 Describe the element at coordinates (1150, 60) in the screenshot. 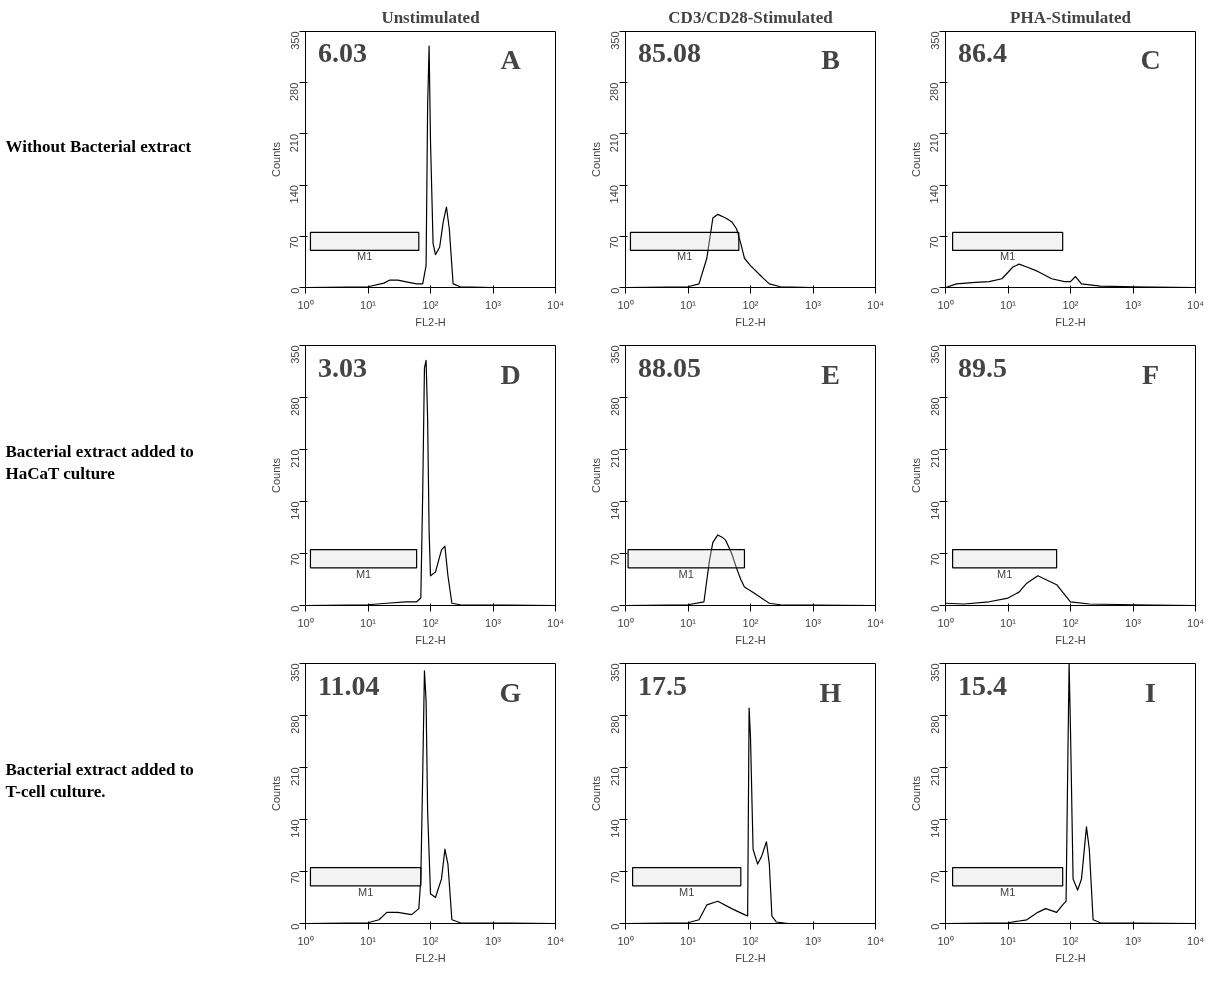

I see `annotation: C` at that location.